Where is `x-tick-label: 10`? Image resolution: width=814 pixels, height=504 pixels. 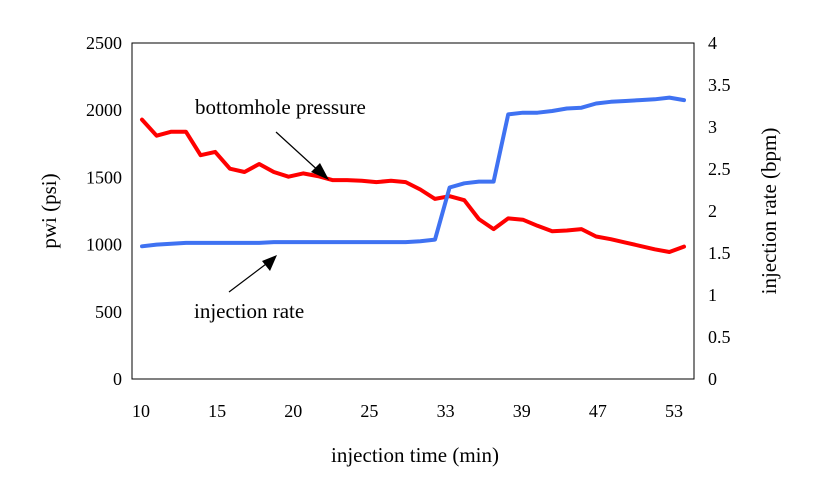
x-tick-label: 10 is located at coordinates (141, 411).